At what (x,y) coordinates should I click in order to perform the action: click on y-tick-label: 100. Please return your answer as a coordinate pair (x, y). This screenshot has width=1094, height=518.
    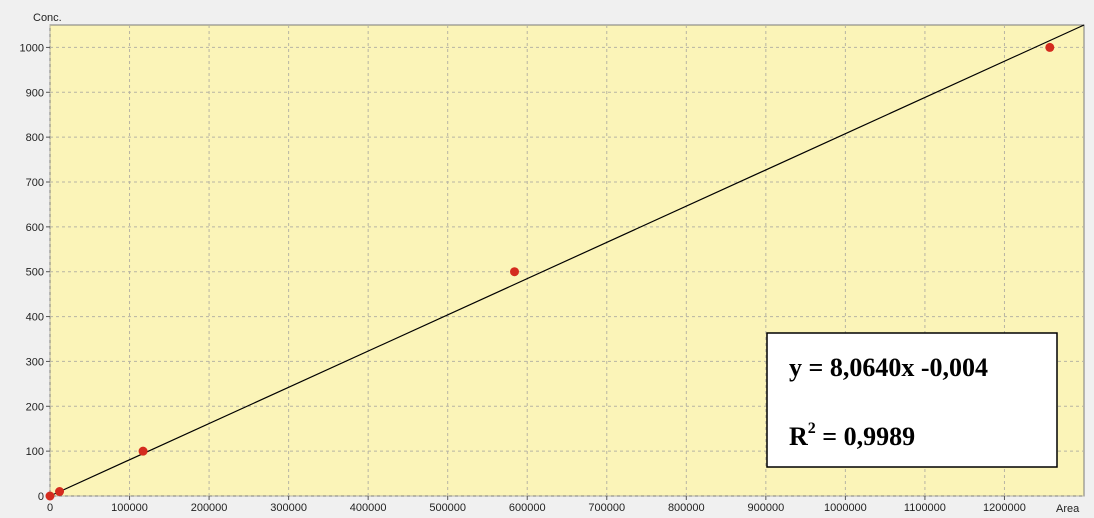
    Looking at the image, I should click on (35, 452).